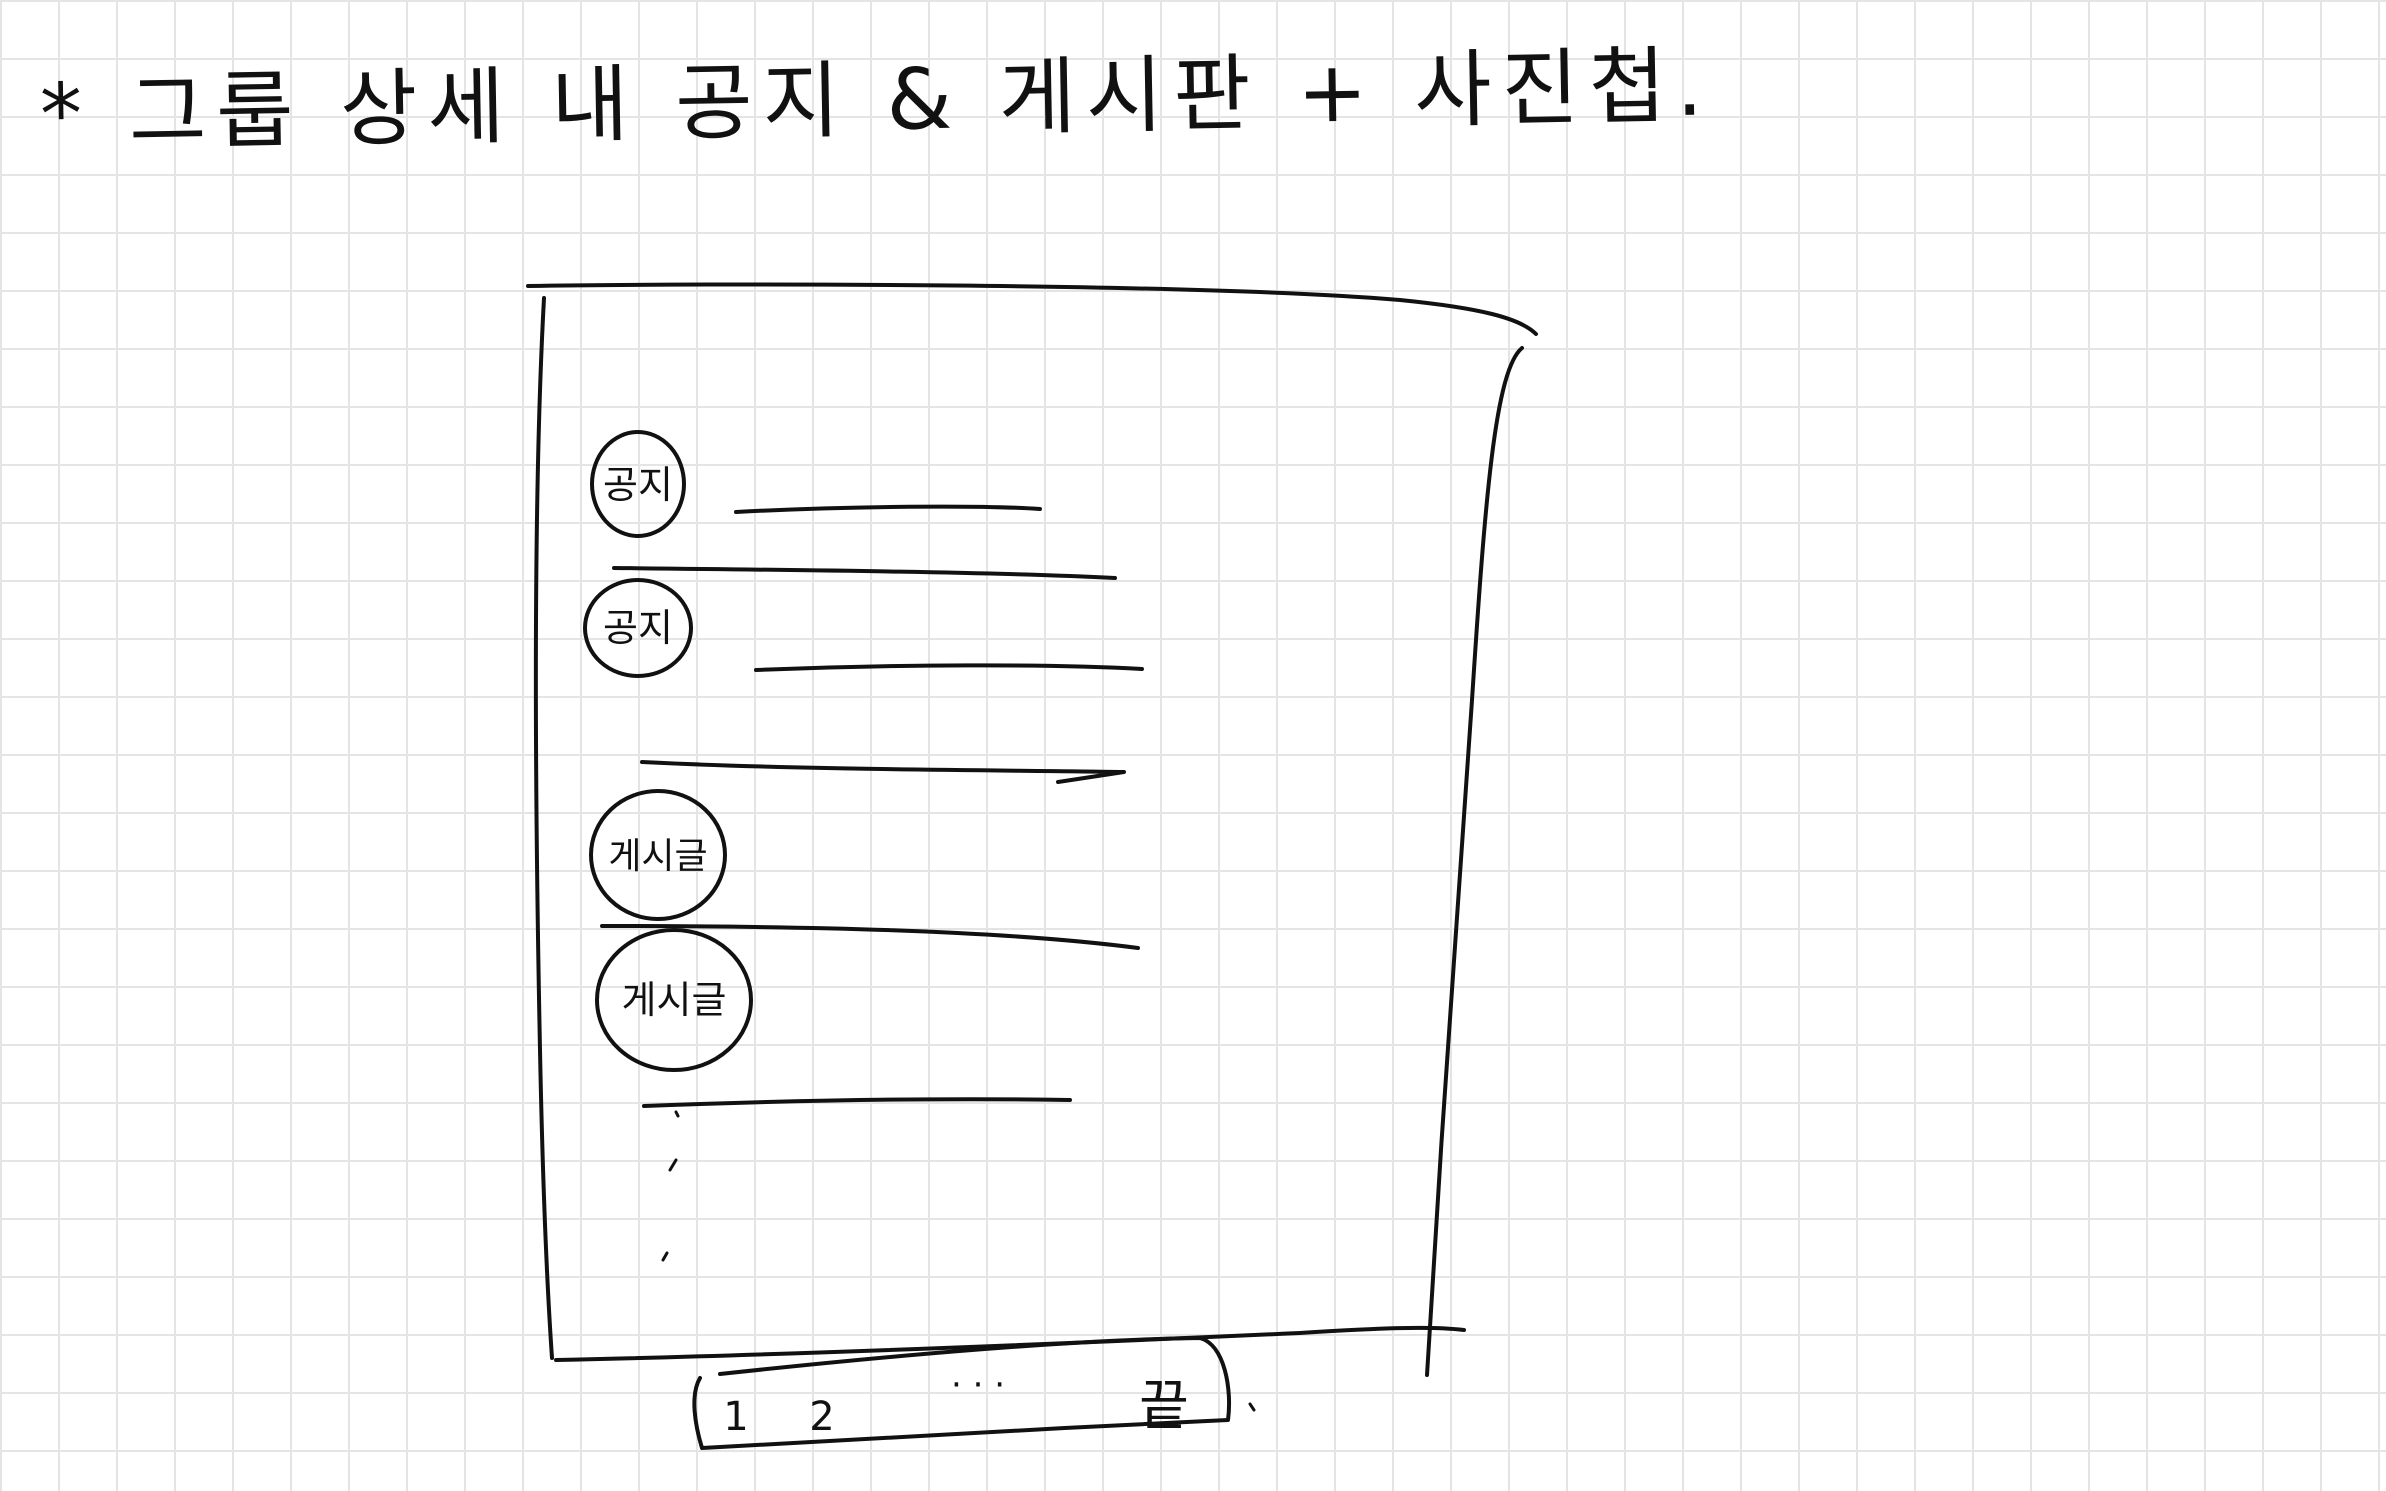  I want to click on post-badge-1: 게시글, so click(657, 856).